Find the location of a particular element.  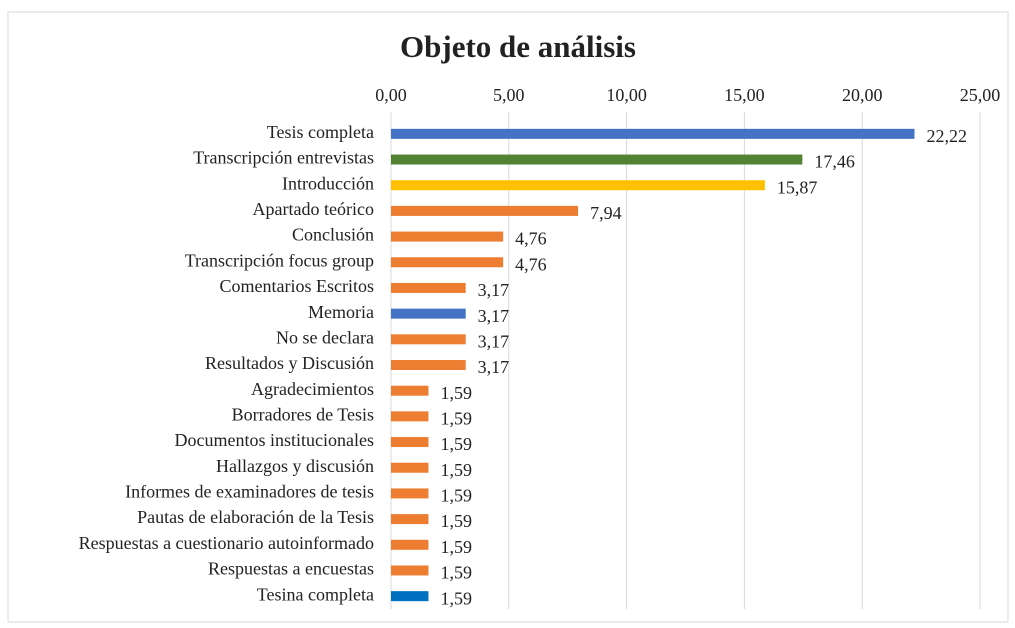

y-tick-label: Comentarios Escritos is located at coordinates (297, 286).